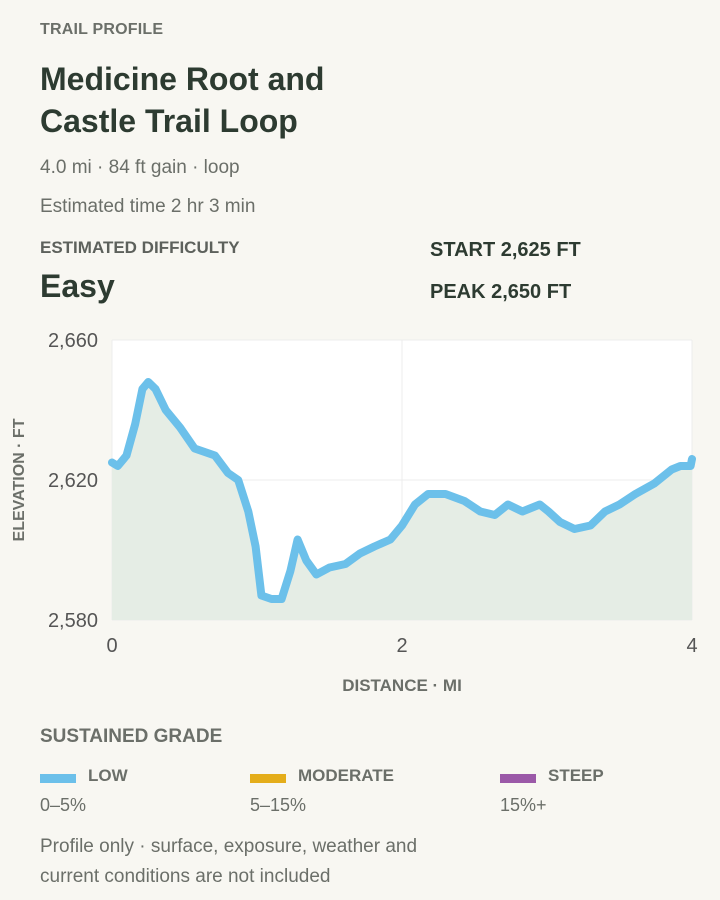 This screenshot has height=900, width=720. What do you see at coordinates (401, 646) in the screenshot?
I see `x-tick-label: 2` at bounding box center [401, 646].